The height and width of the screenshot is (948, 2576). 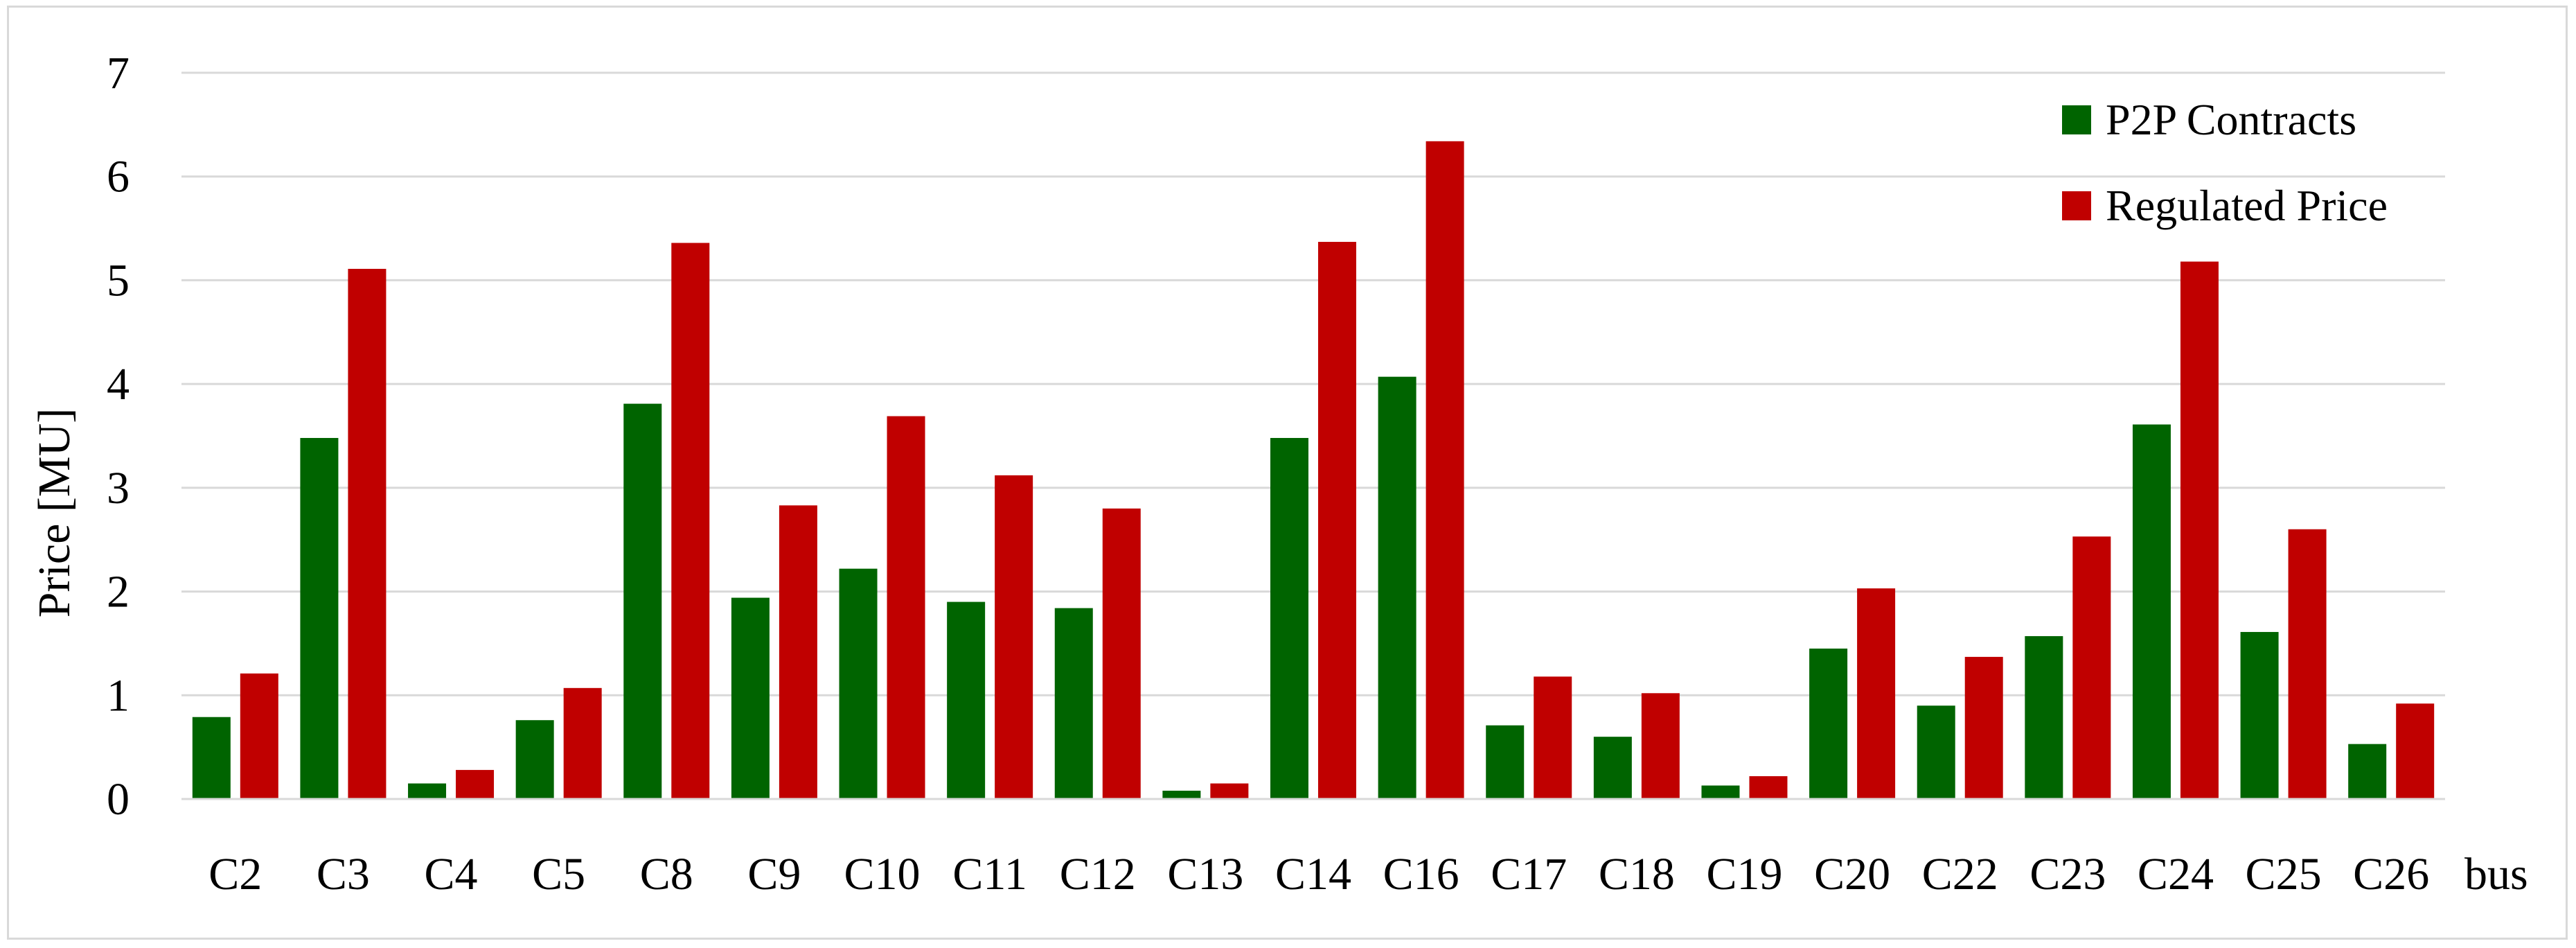 What do you see at coordinates (1073, 703) in the screenshot?
I see `bar-p2p-contracts-c12` at bounding box center [1073, 703].